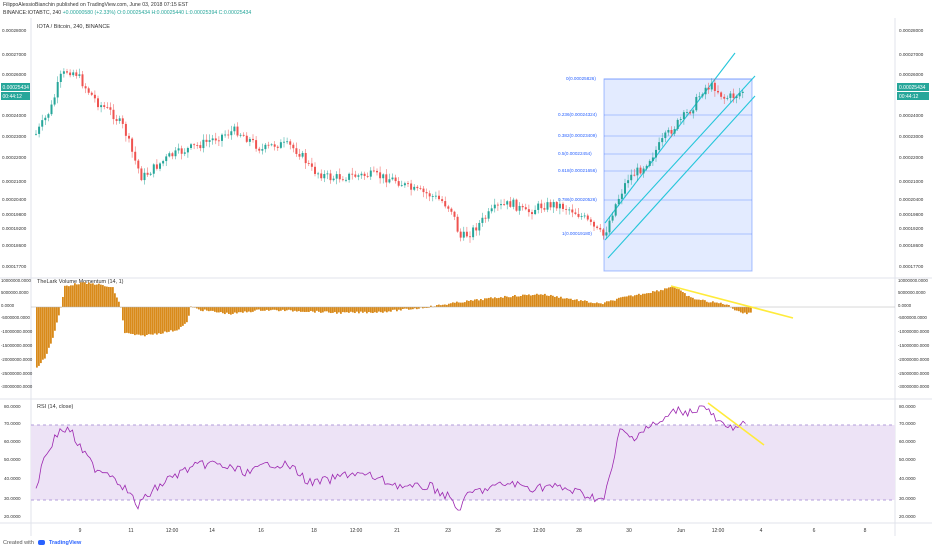  What do you see at coordinates (394, 325) in the screenshot?
I see `volume-bars` at bounding box center [394, 325].